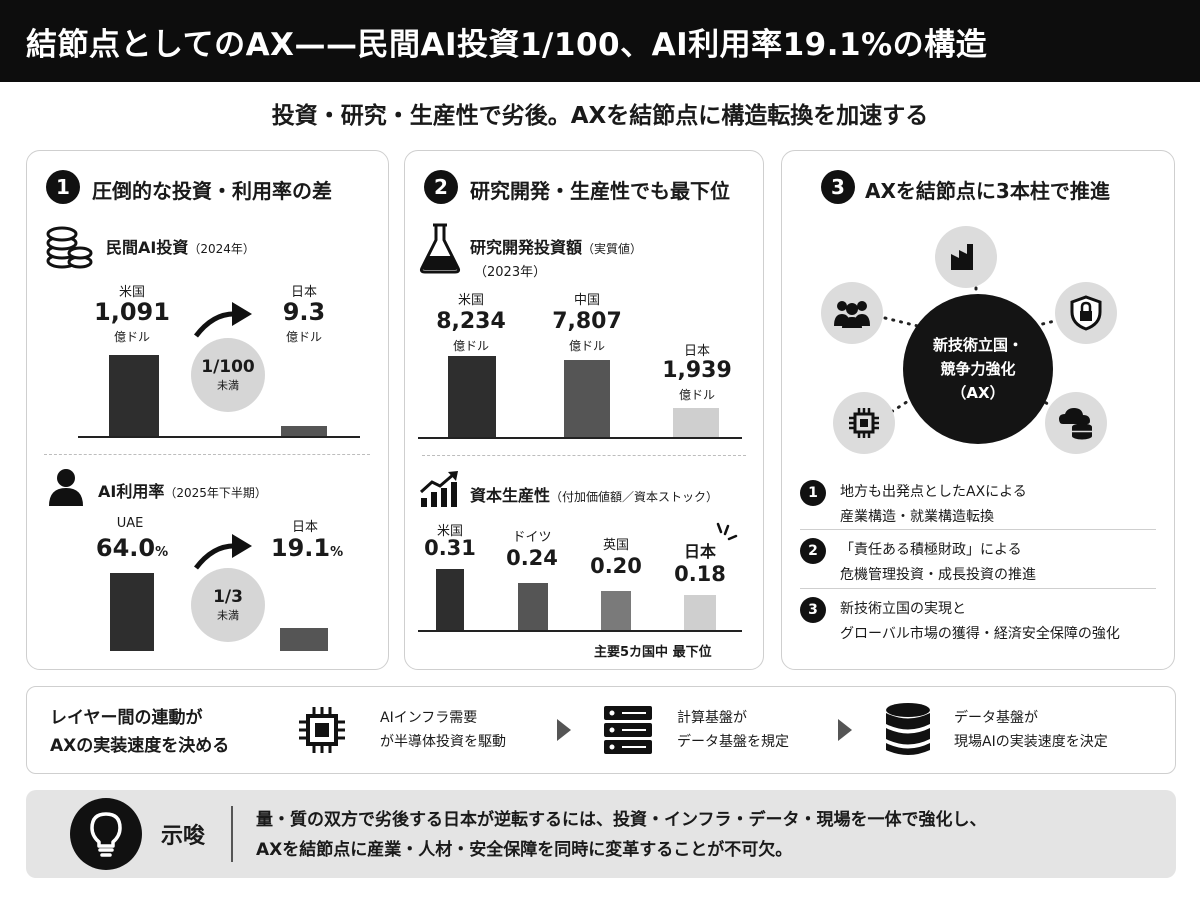  I want to click on chart2-value-label-1: 7,807, so click(587, 321).